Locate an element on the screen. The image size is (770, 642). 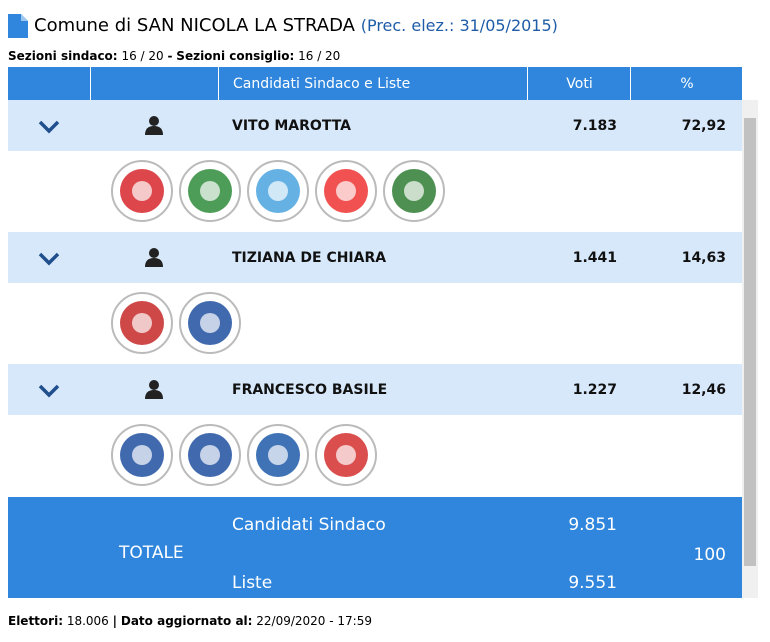
pct: 12,46 is located at coordinates (703, 389).